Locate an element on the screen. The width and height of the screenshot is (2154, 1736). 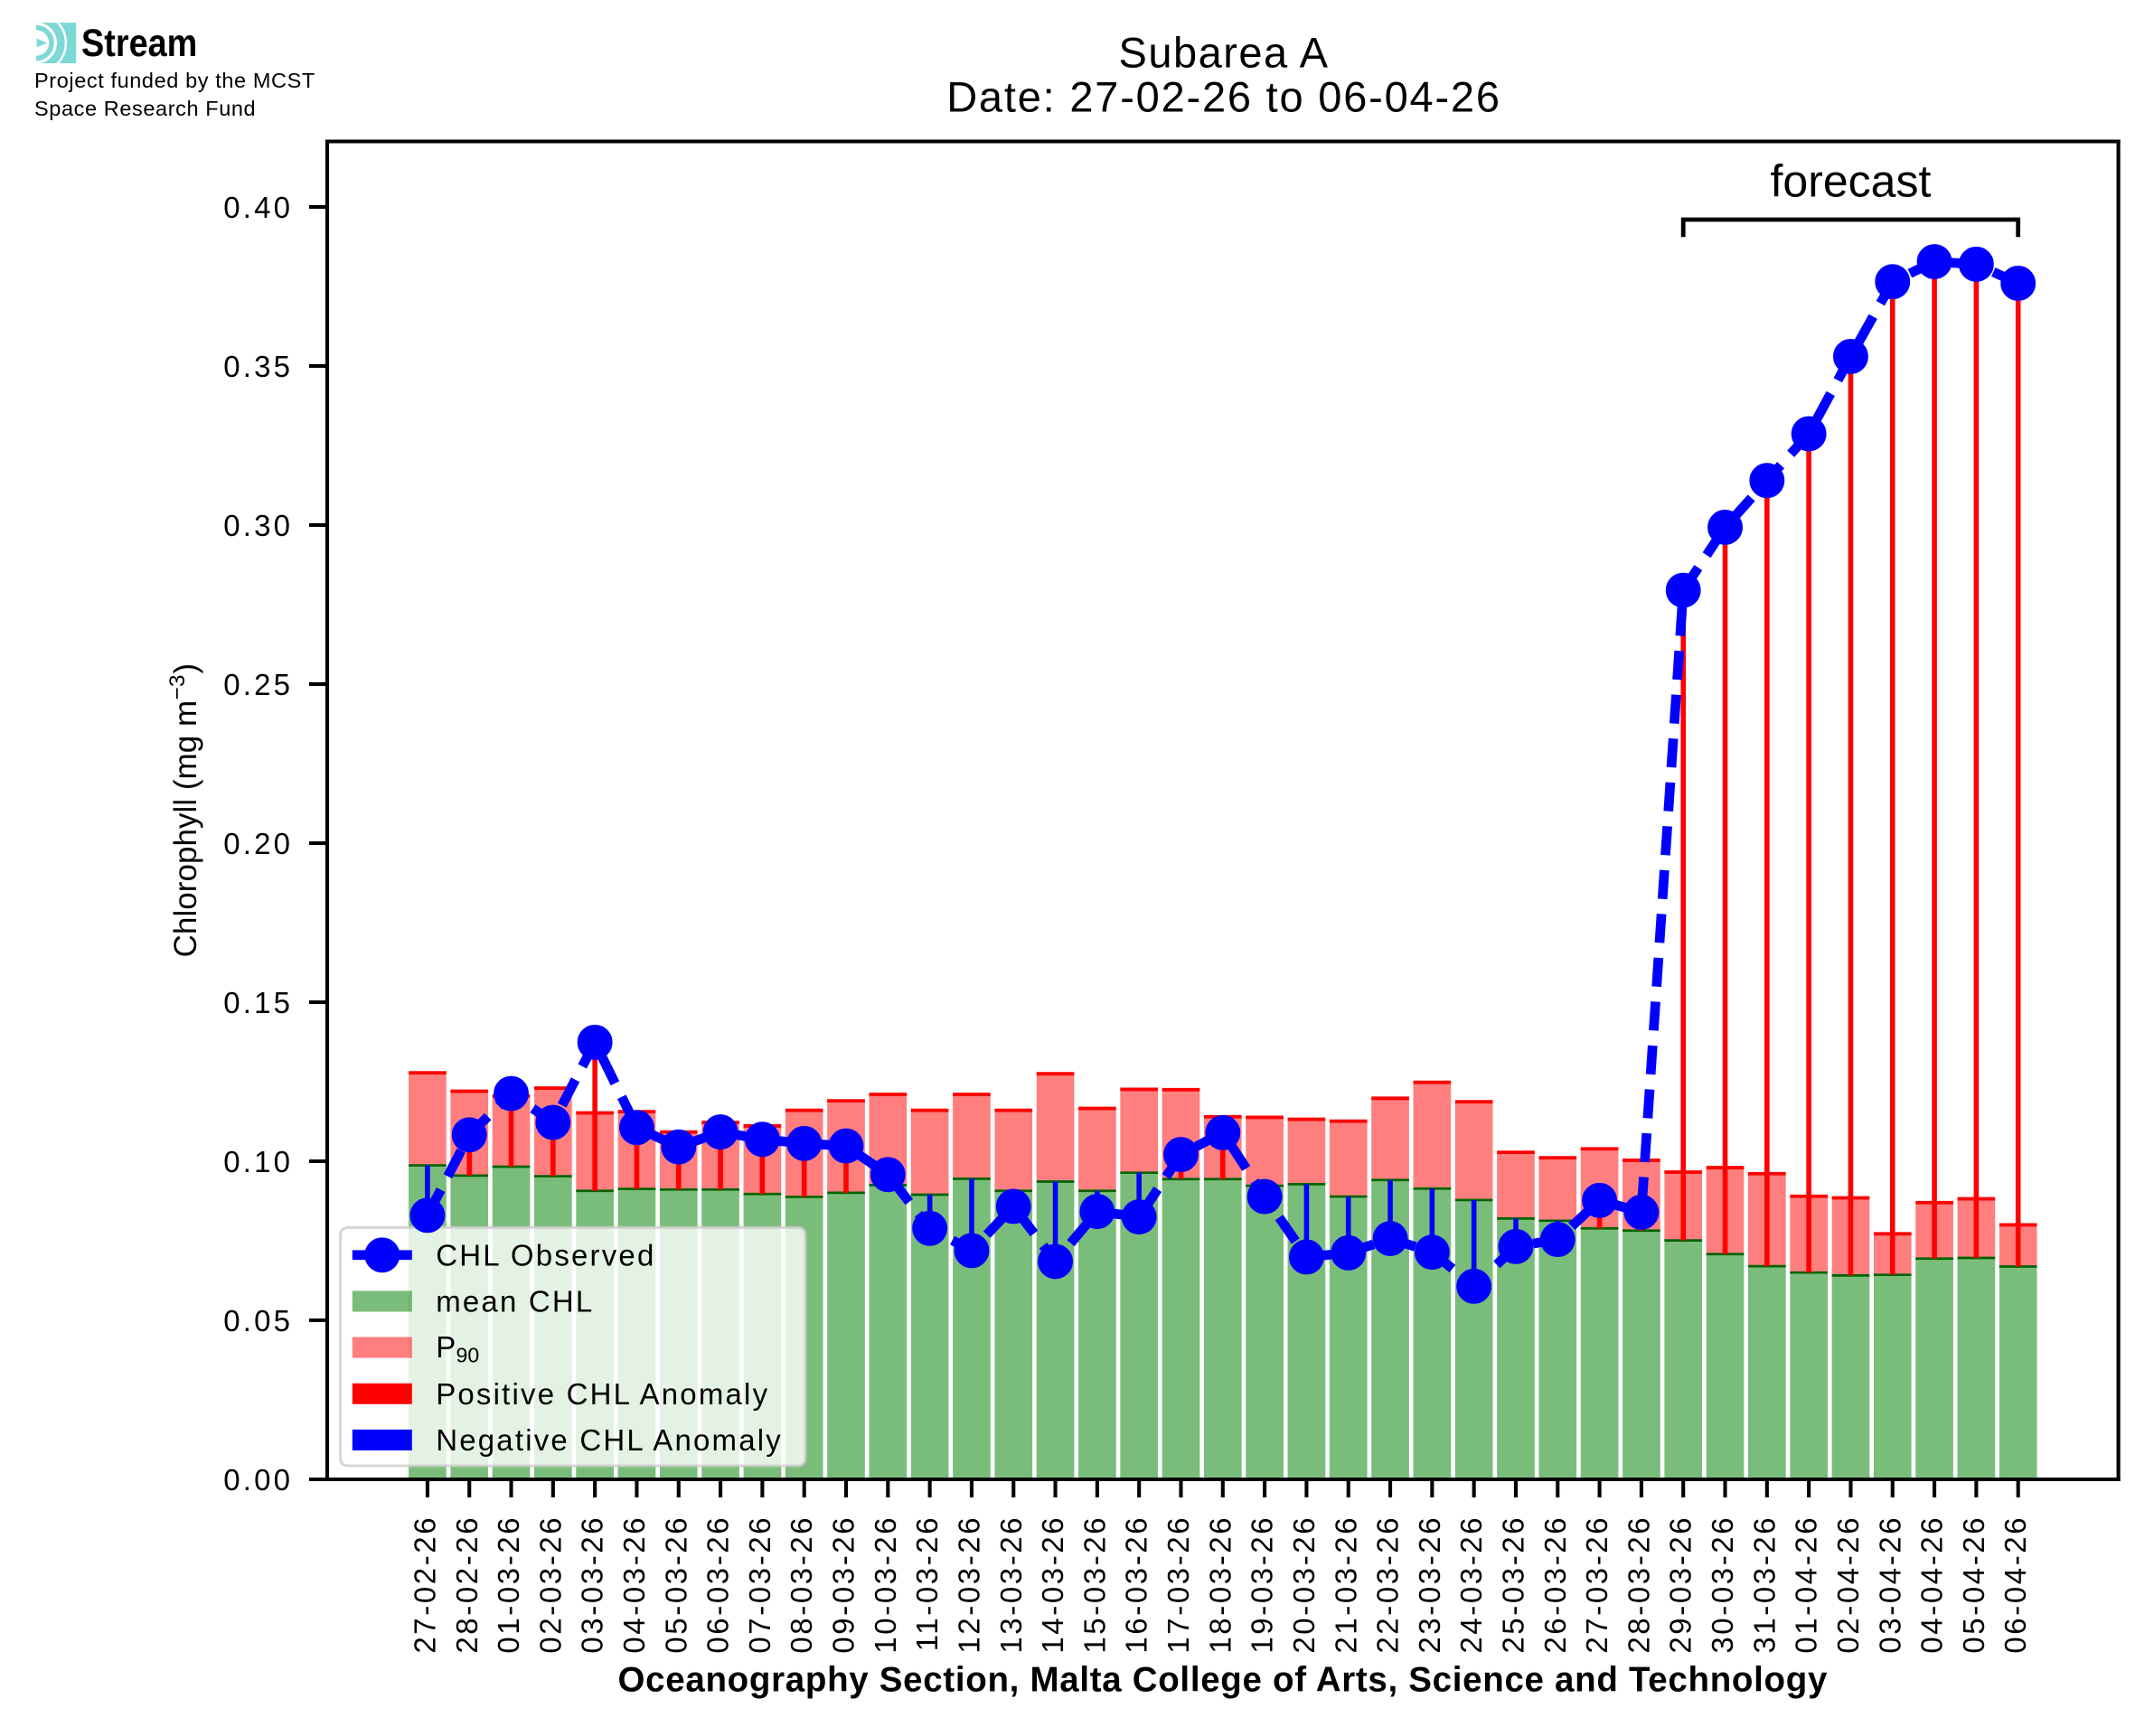
svg-text: 19-03-26 is located at coordinates (1262, 1584).